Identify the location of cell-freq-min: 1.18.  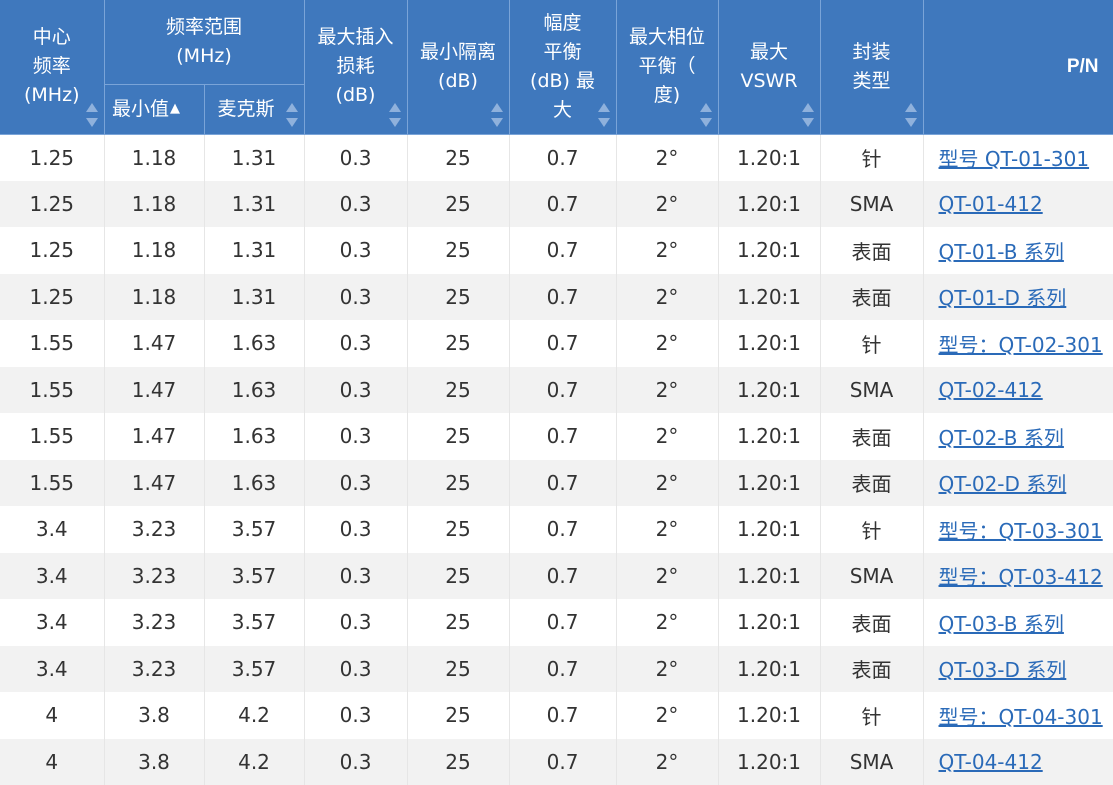
(154, 297).